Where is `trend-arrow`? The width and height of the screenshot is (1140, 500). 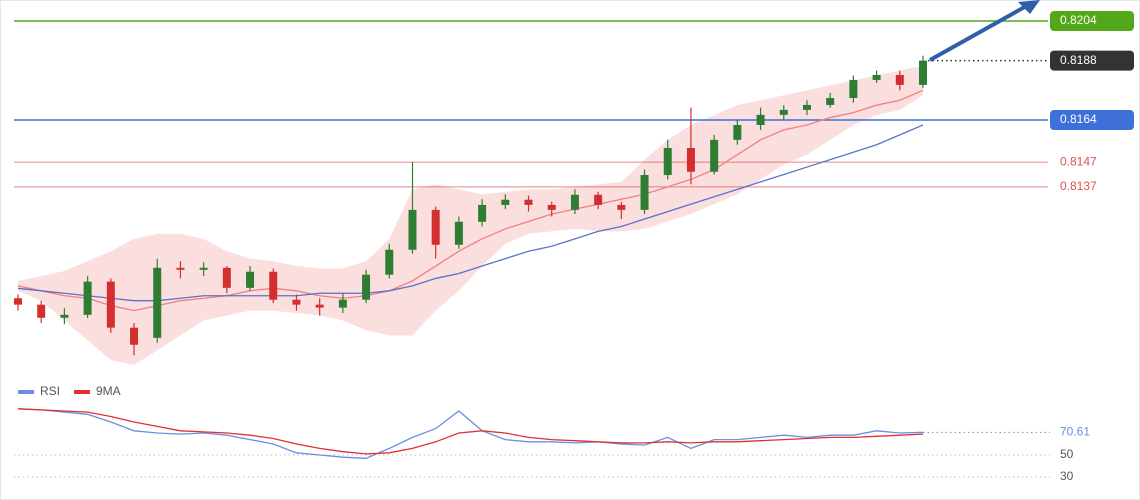
trend-arrow is located at coordinates (980, 32).